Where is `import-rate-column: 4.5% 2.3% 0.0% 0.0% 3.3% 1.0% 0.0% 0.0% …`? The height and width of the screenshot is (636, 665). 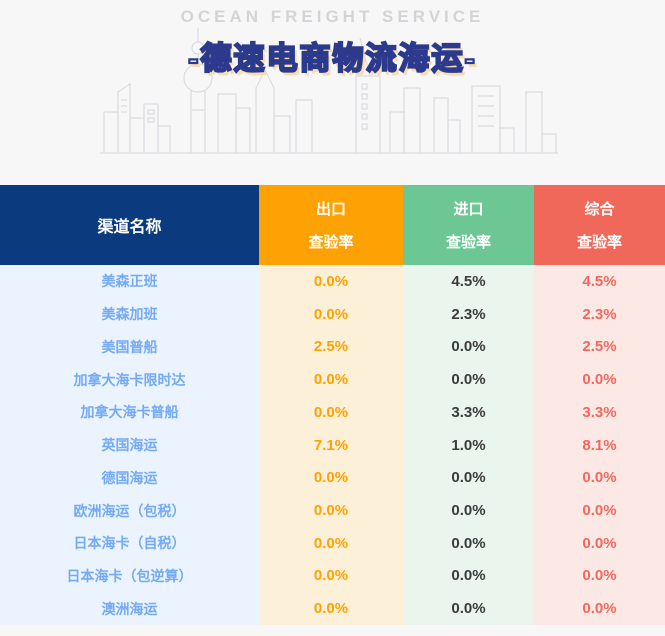
import-rate-column: 4.5% 2.3% 0.0% 0.0% 3.3% 1.0% 0.0% 0.0% … is located at coordinates (468, 445).